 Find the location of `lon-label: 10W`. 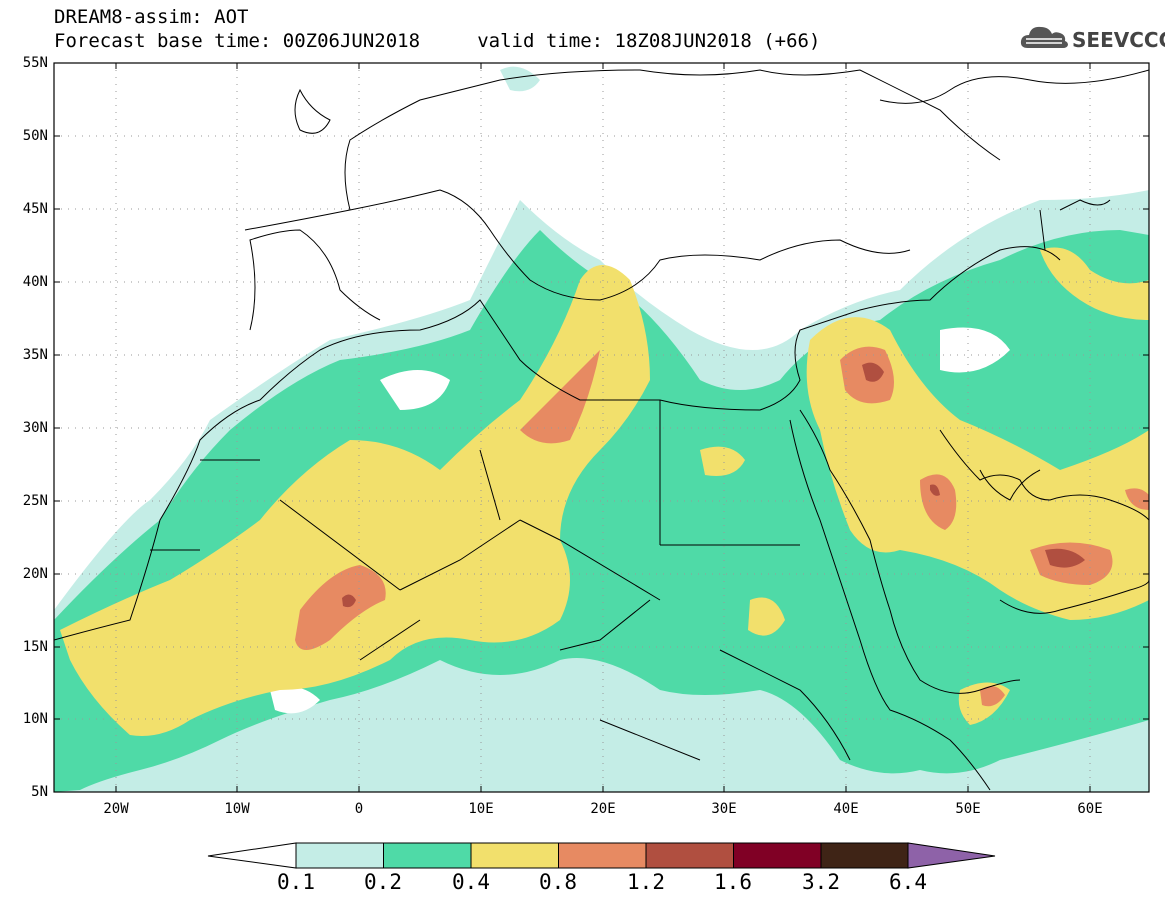

lon-label: 10W is located at coordinates (237, 809).